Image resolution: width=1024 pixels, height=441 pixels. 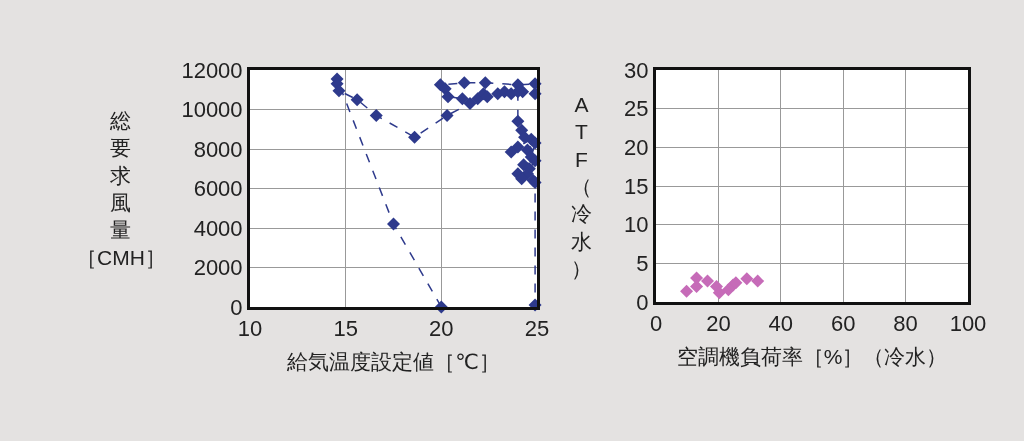 What do you see at coordinates (121, 189) in the screenshot?
I see `y-axis-title: 総要求風量［CMH］` at bounding box center [121, 189].